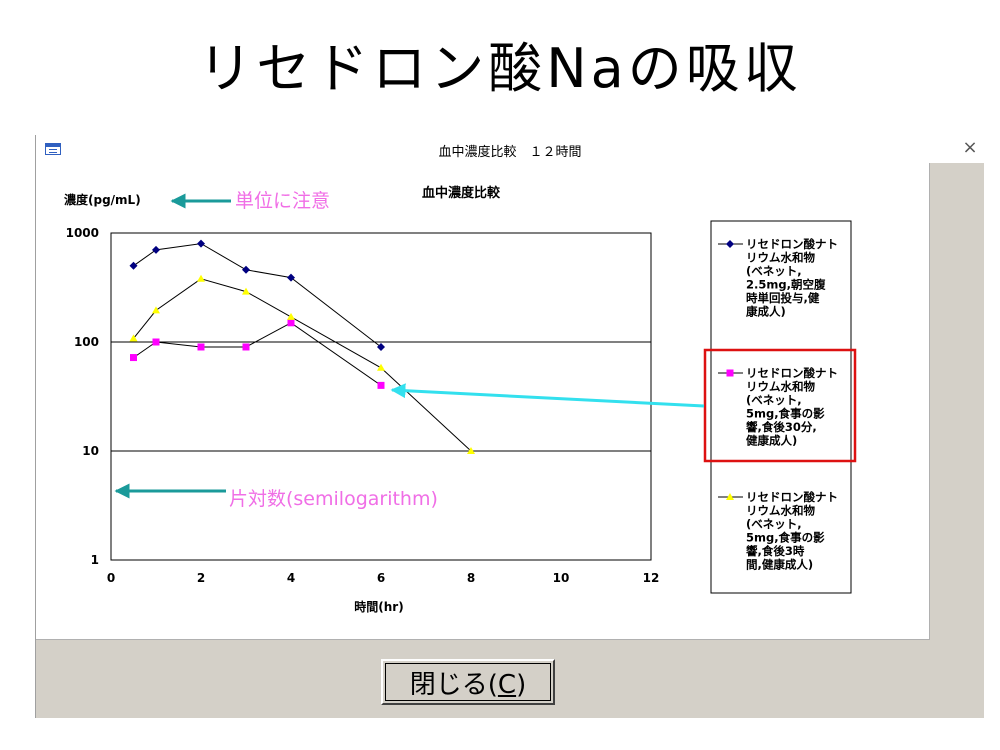 The height and width of the screenshot is (750, 1000). What do you see at coordinates (970, 147) in the screenshot?
I see `close-icon: ×` at bounding box center [970, 147].